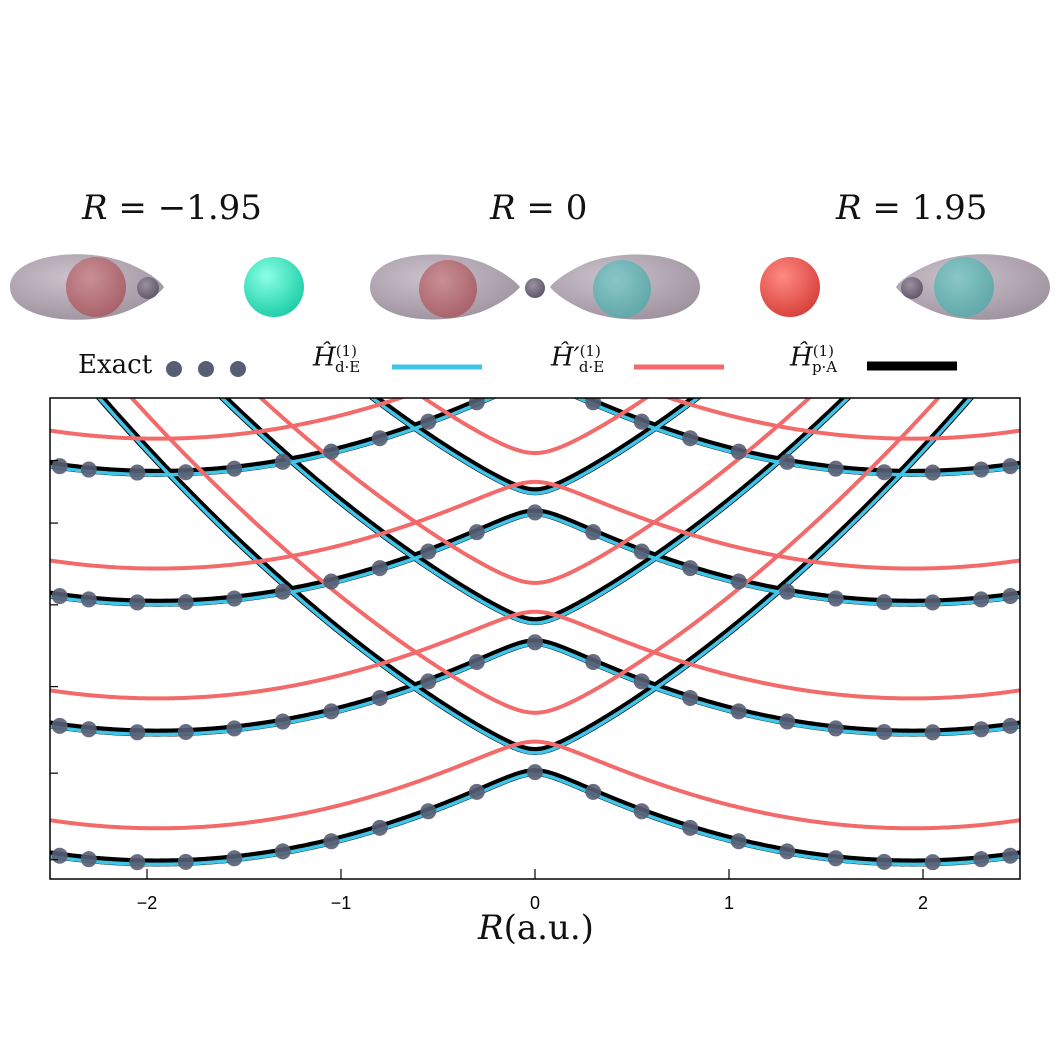  What do you see at coordinates (535, 903) in the screenshot?
I see `x-tick-label-2: 0` at bounding box center [535, 903].